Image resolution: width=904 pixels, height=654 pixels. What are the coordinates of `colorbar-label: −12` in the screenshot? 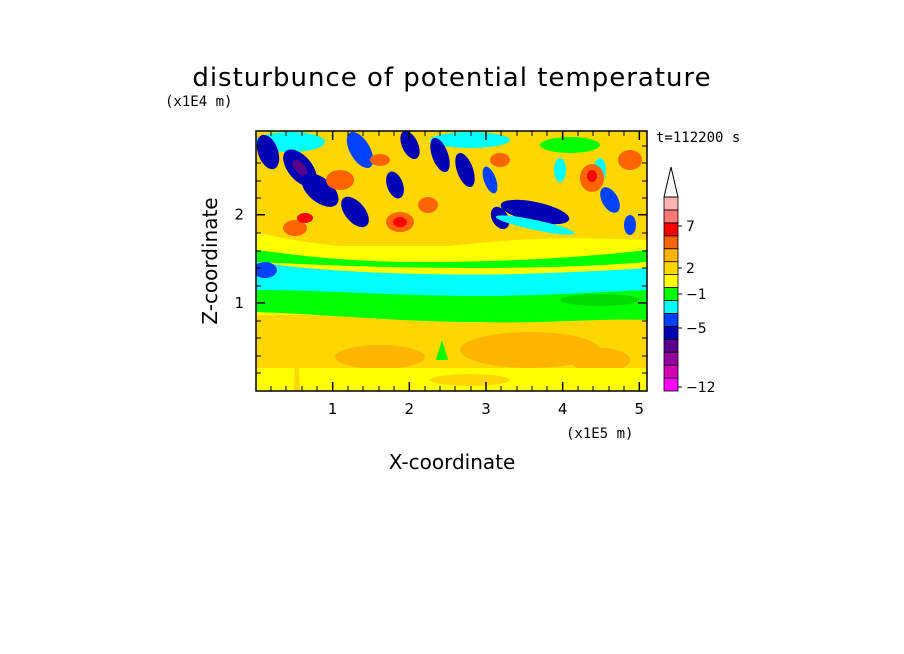 It's located at (701, 388).